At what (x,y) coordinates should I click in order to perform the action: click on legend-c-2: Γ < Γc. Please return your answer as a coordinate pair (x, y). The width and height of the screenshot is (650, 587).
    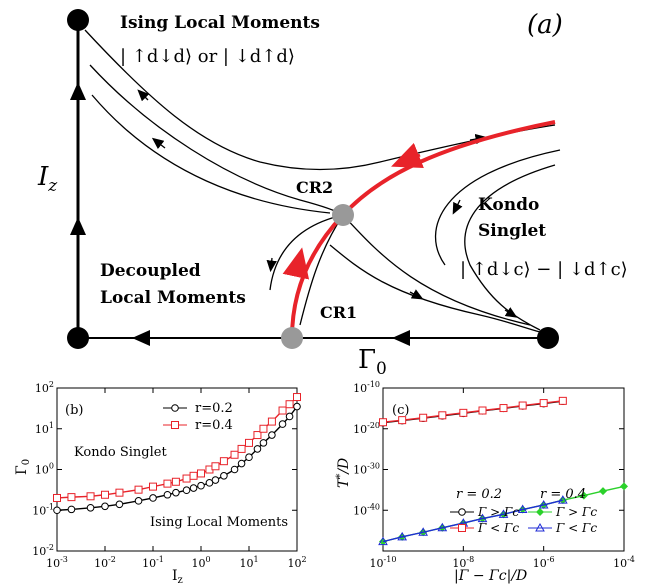
    Looking at the image, I should click on (498, 528).